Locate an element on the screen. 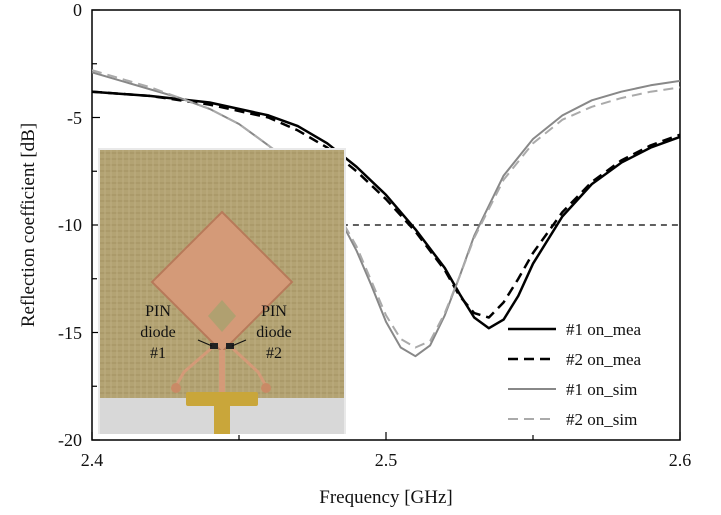 This screenshot has width=721, height=515. patch-cutout is located at coordinates (222, 316).